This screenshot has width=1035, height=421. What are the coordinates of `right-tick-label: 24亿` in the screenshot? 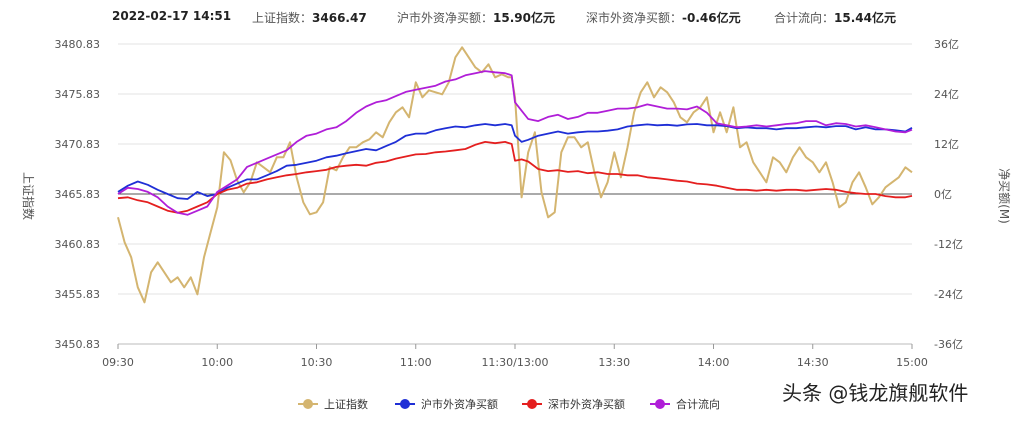 It's located at (946, 94).